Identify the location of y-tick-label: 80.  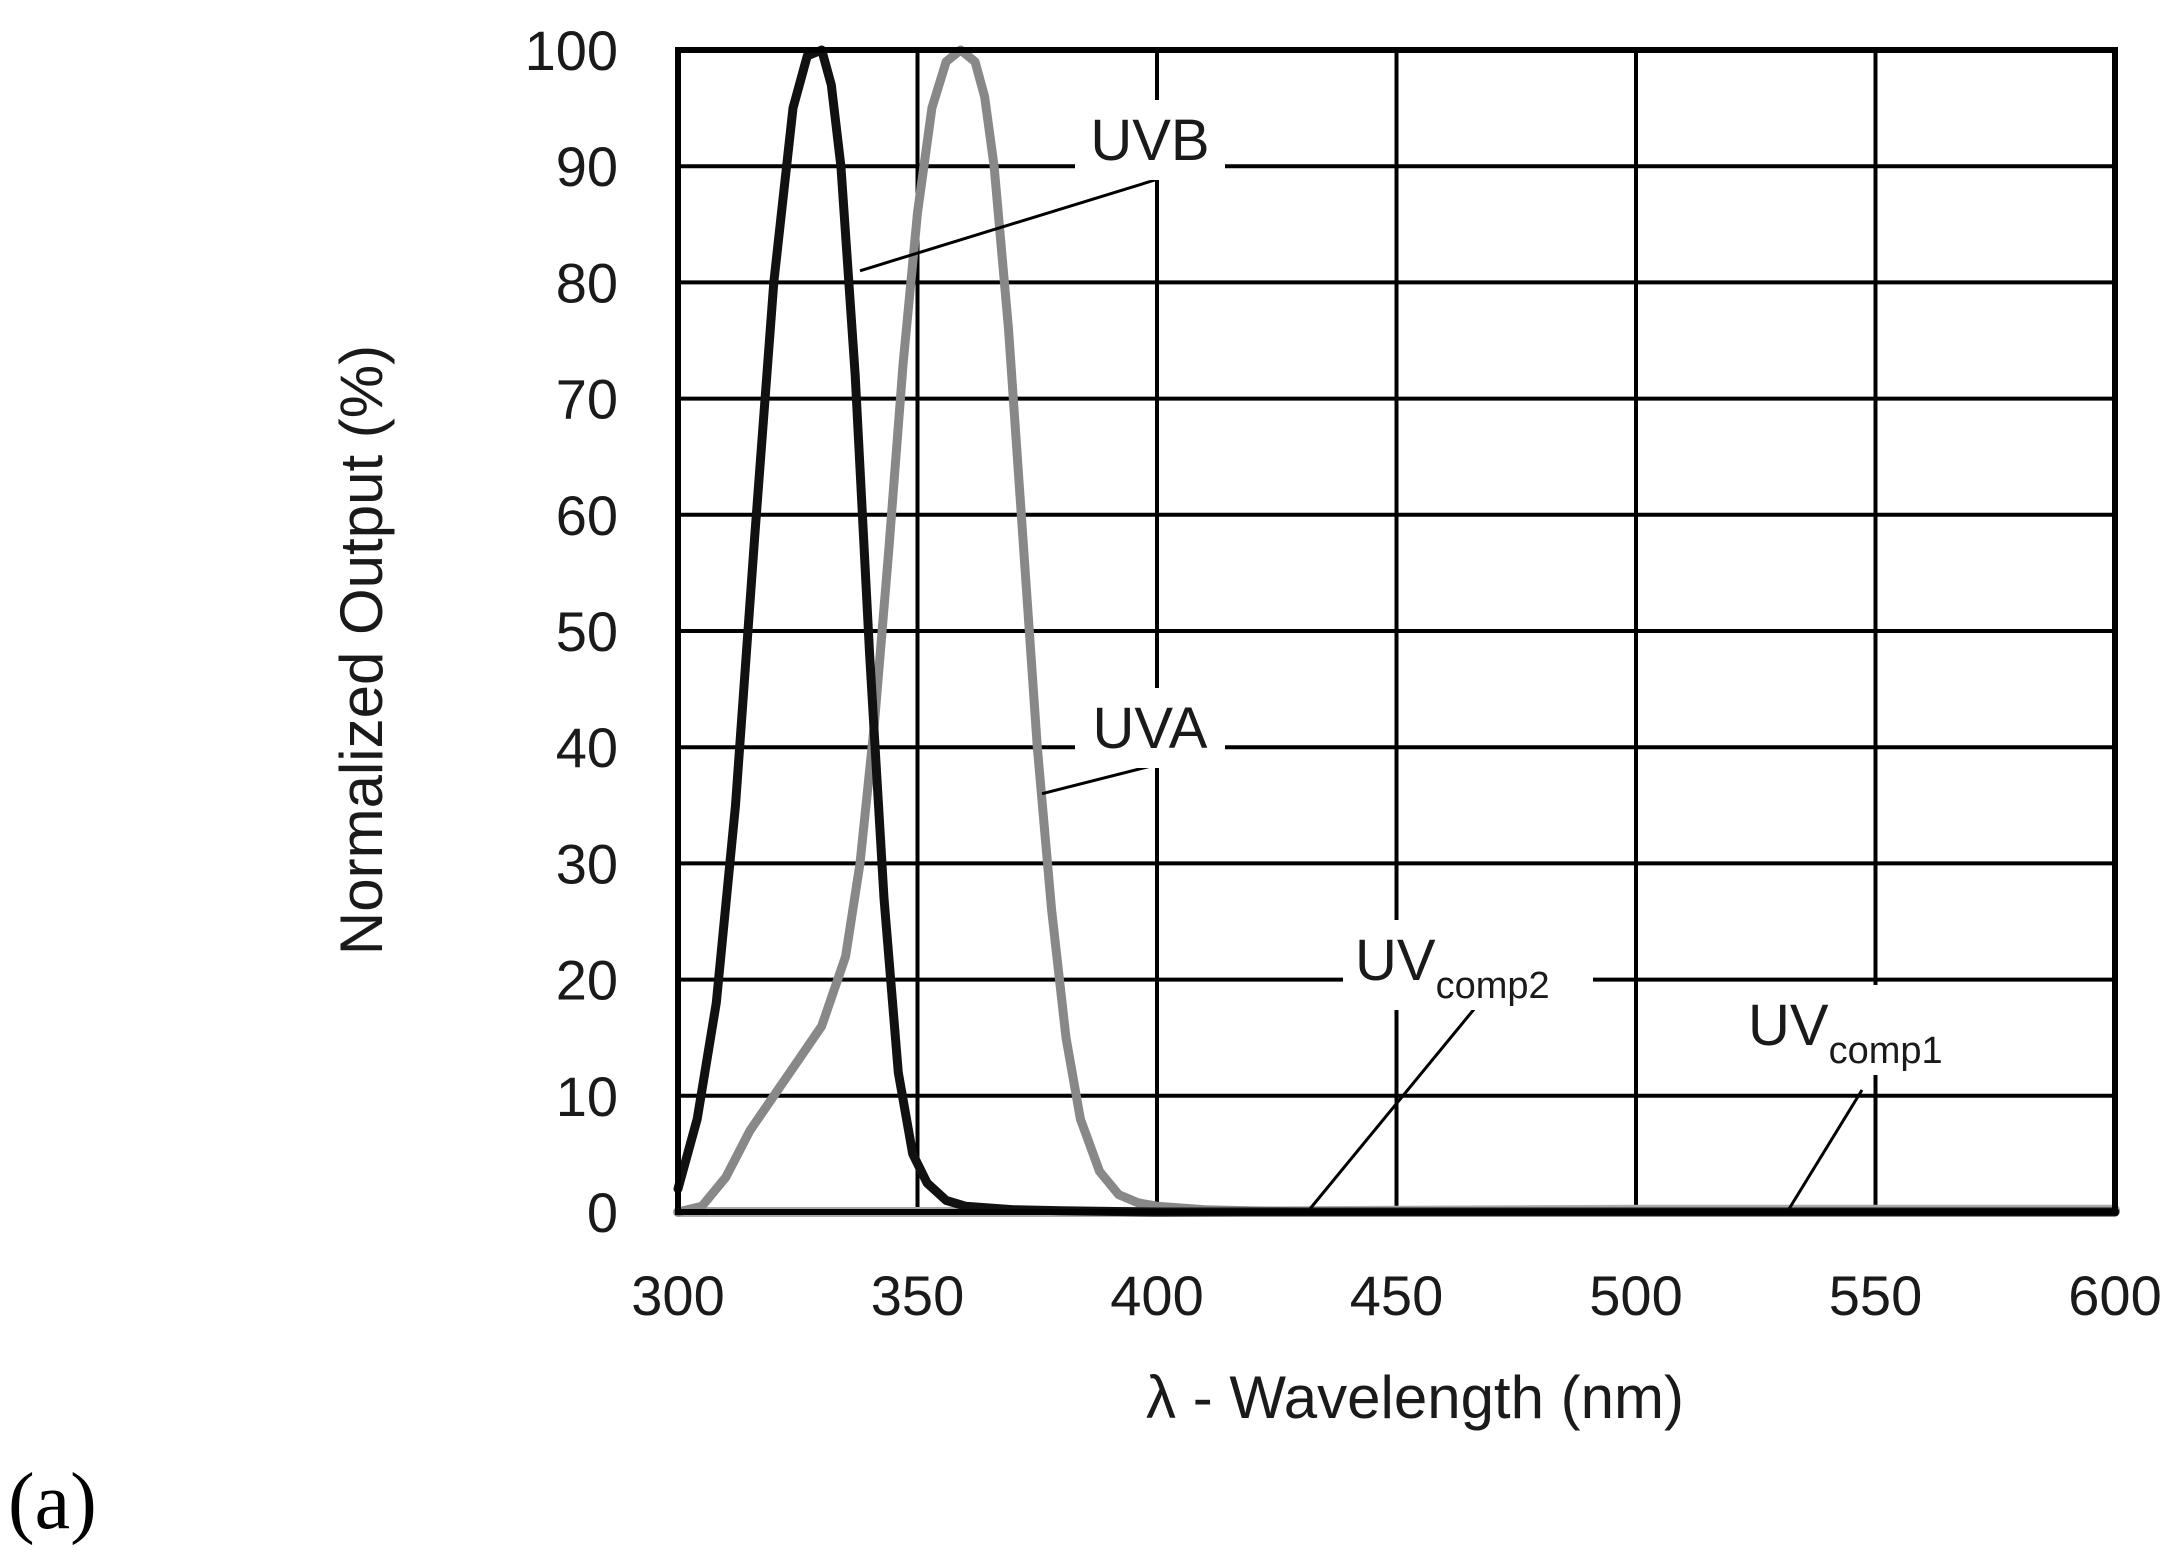
(587, 282).